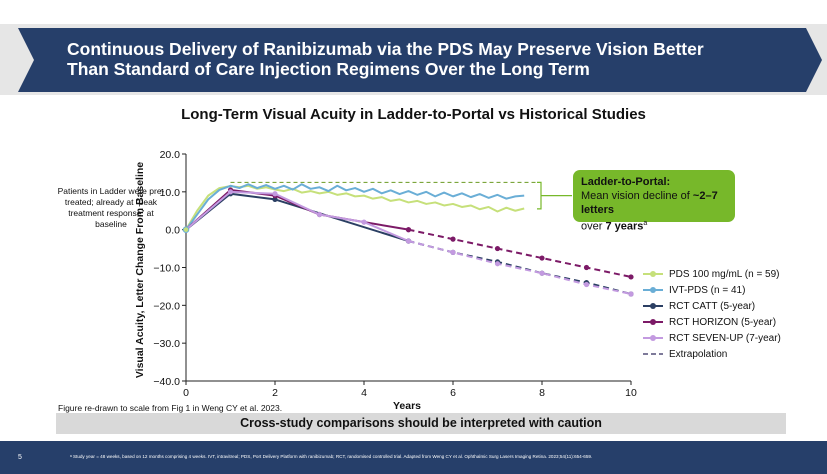  What do you see at coordinates (654, 225) in the screenshot?
I see `callout-text-2: over 7 yearsa` at bounding box center [654, 225].